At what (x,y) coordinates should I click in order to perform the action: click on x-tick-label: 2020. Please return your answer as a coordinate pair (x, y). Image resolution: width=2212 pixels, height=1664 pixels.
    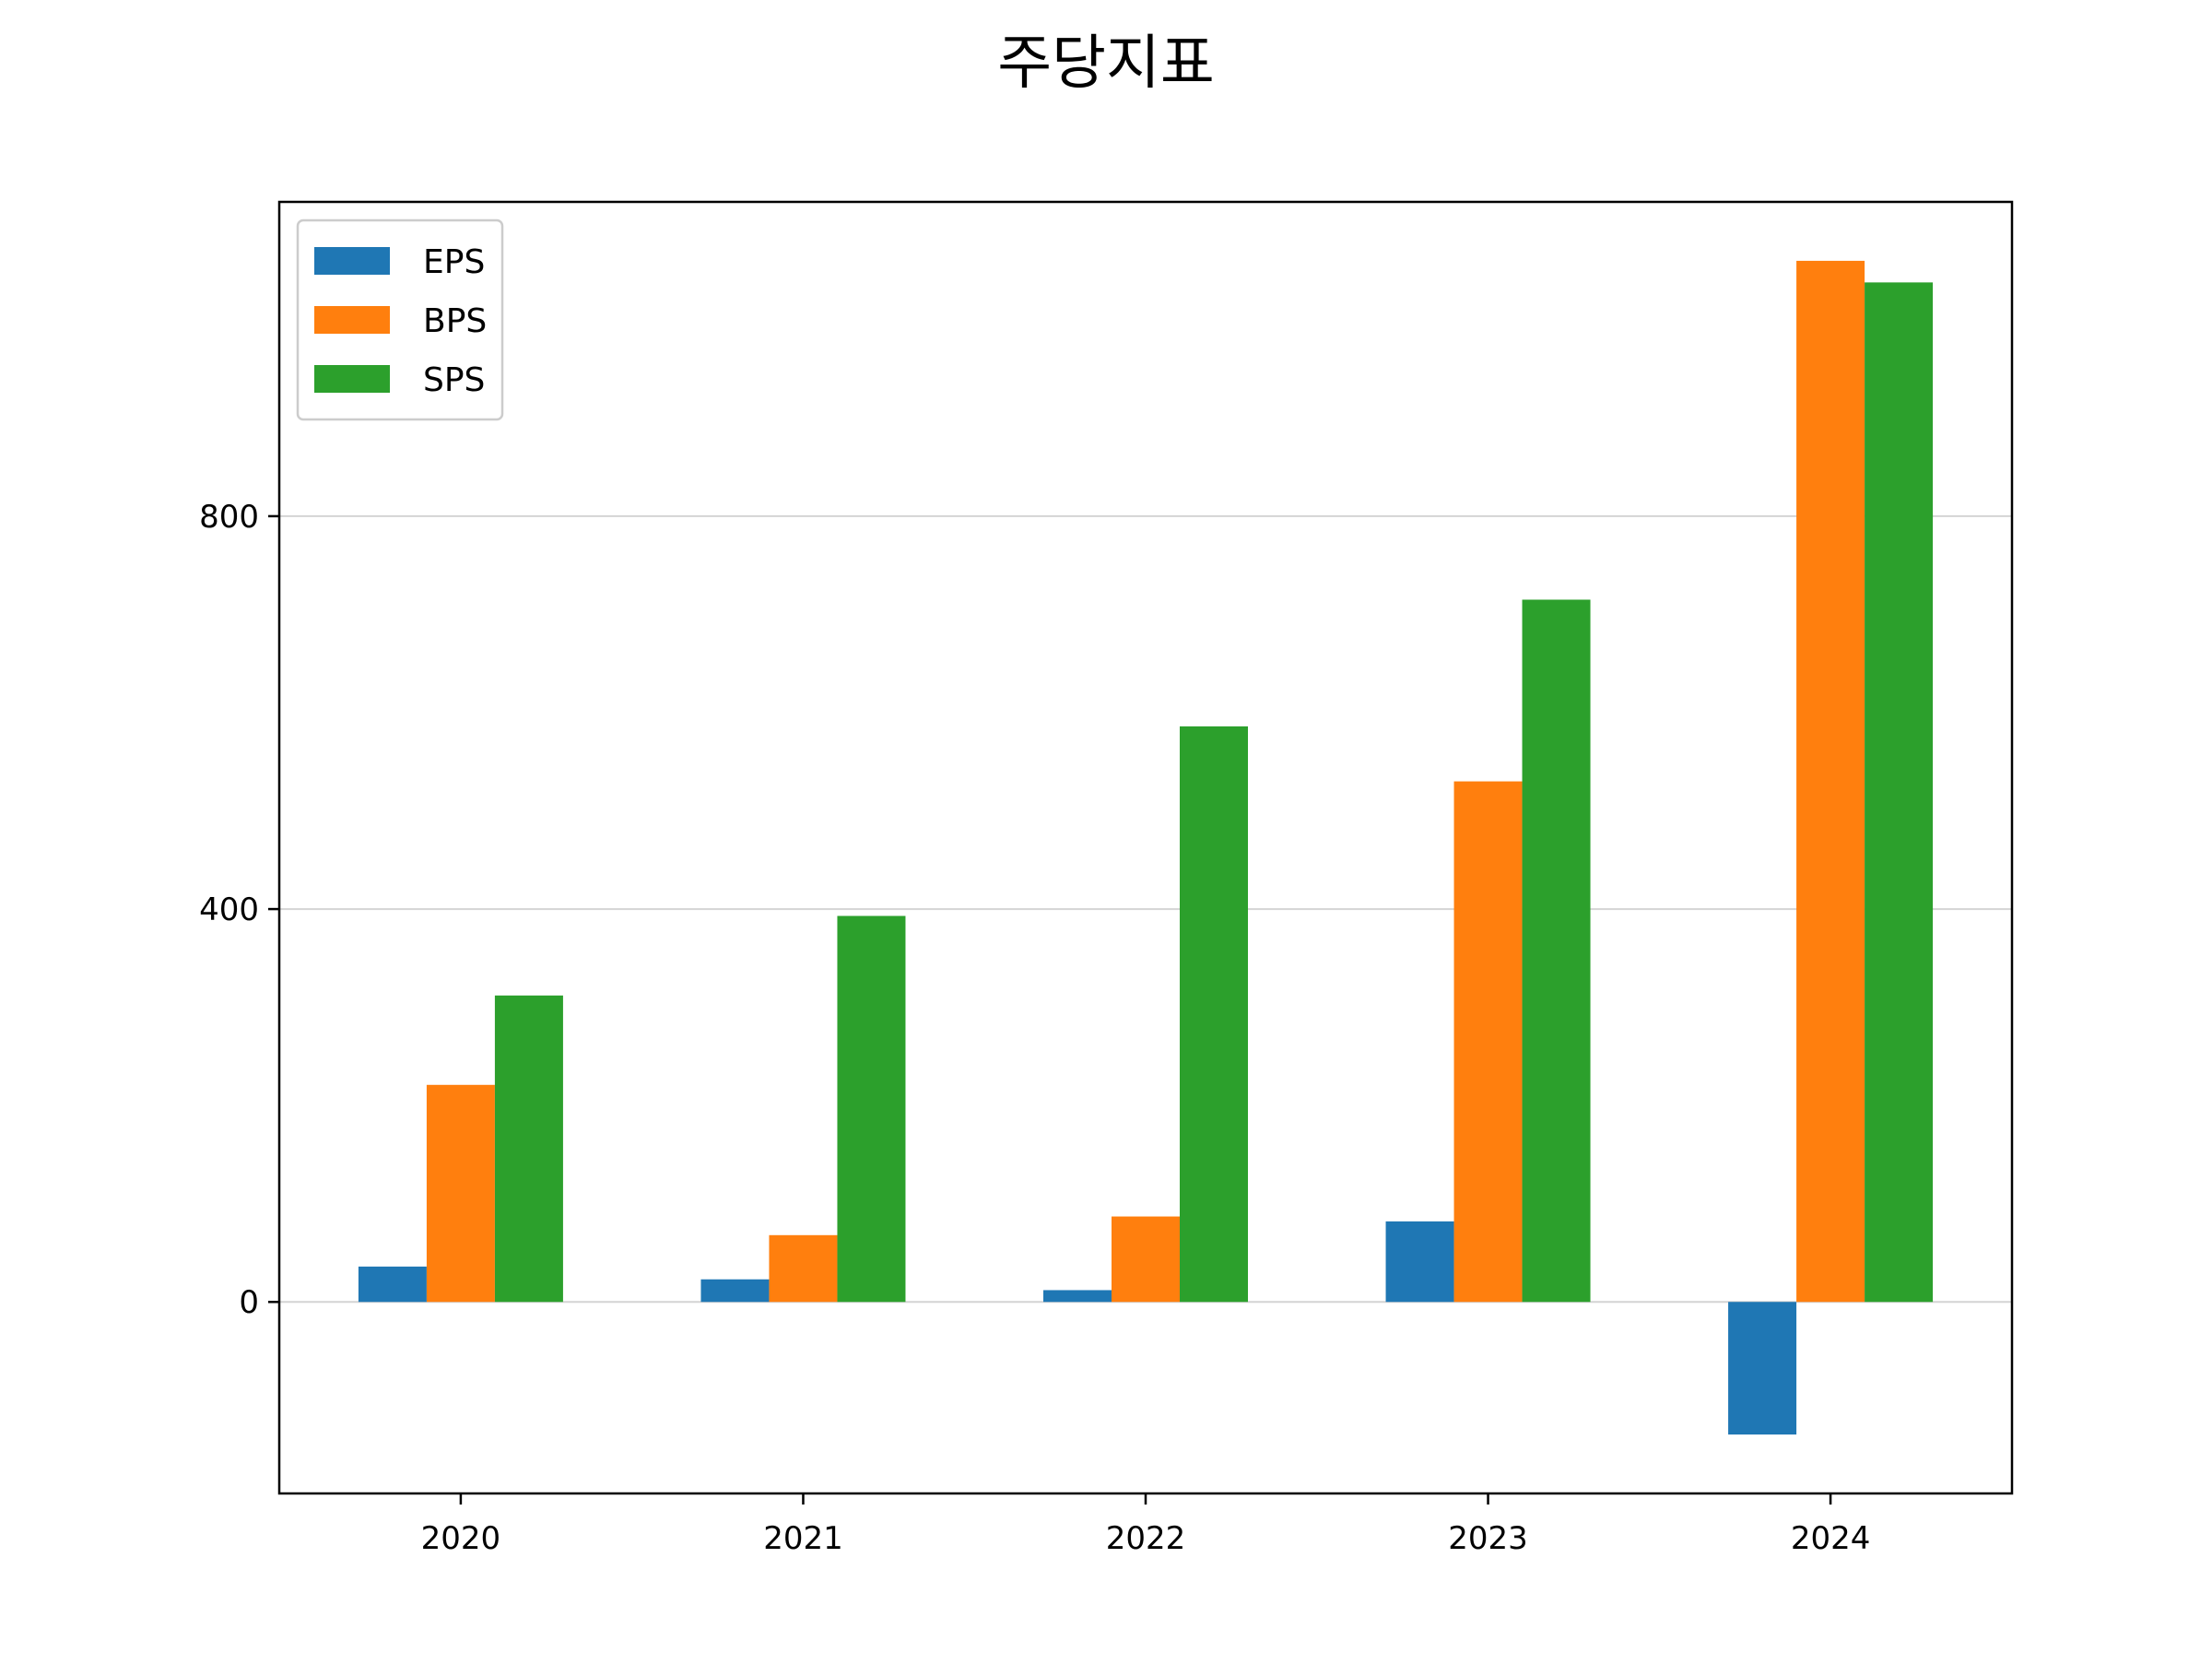
    Looking at the image, I should click on (461, 1538).